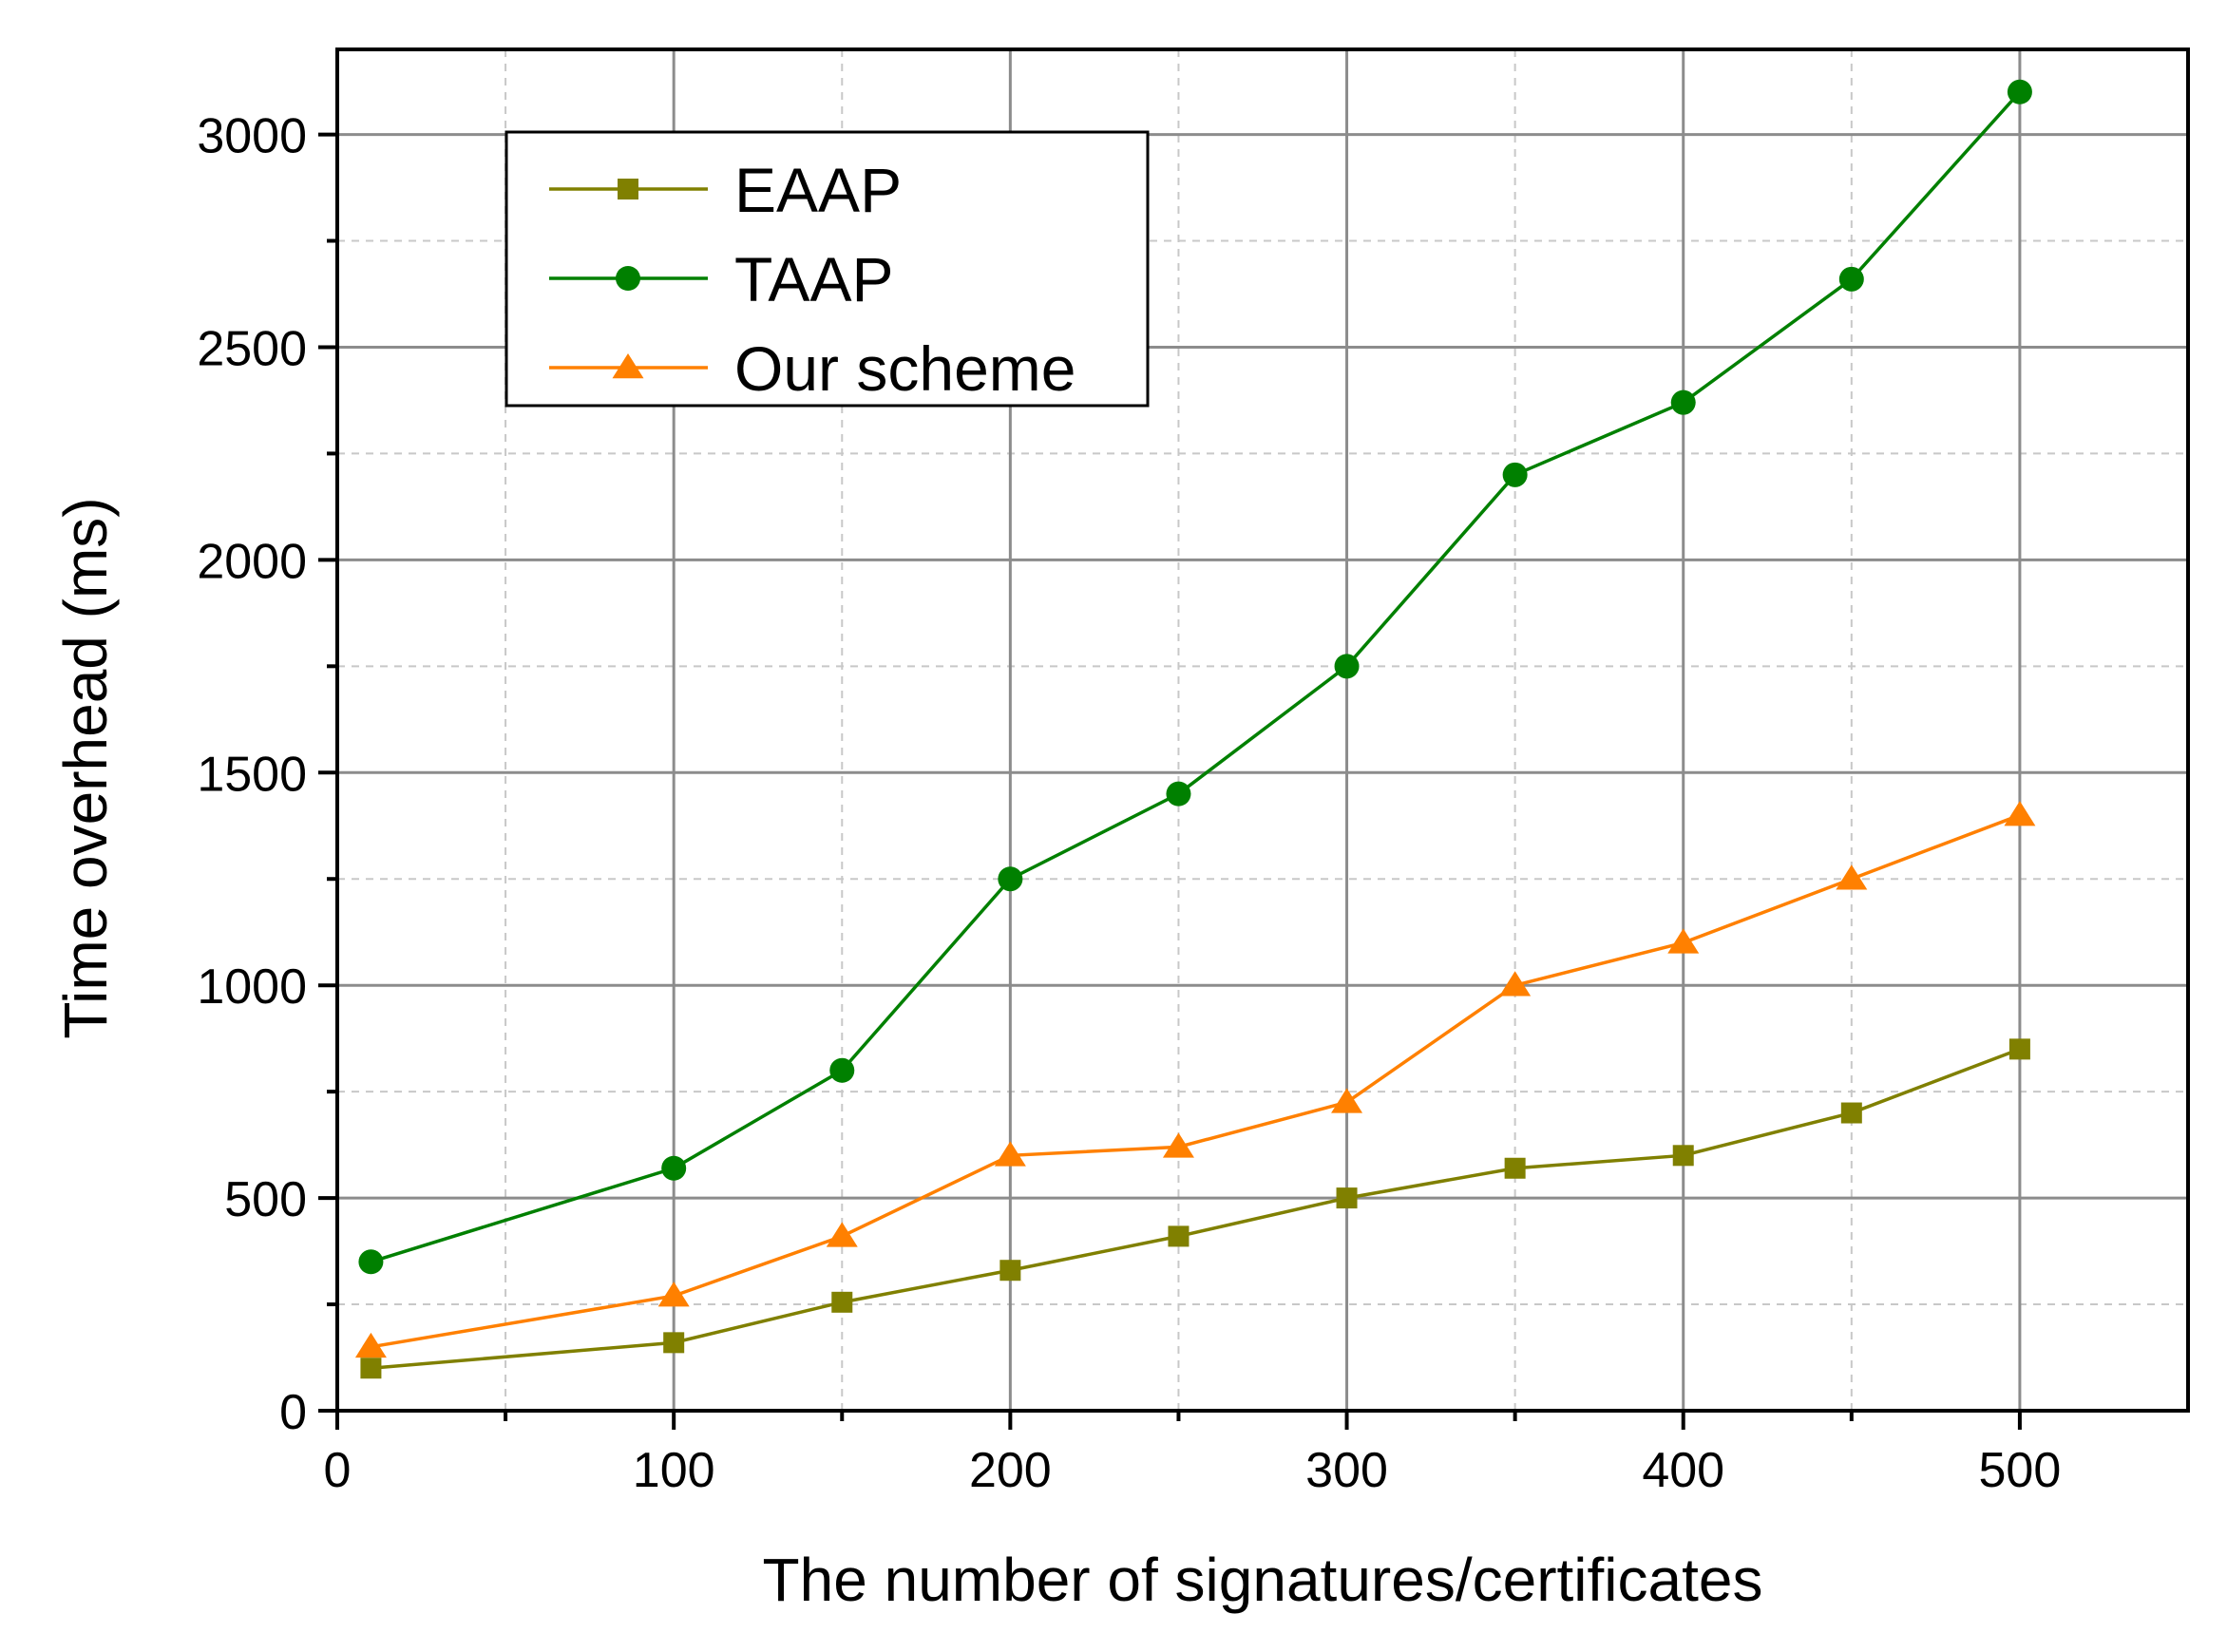 The height and width of the screenshot is (1652, 2227). I want to click on y-tick-label: 0, so click(293, 1412).